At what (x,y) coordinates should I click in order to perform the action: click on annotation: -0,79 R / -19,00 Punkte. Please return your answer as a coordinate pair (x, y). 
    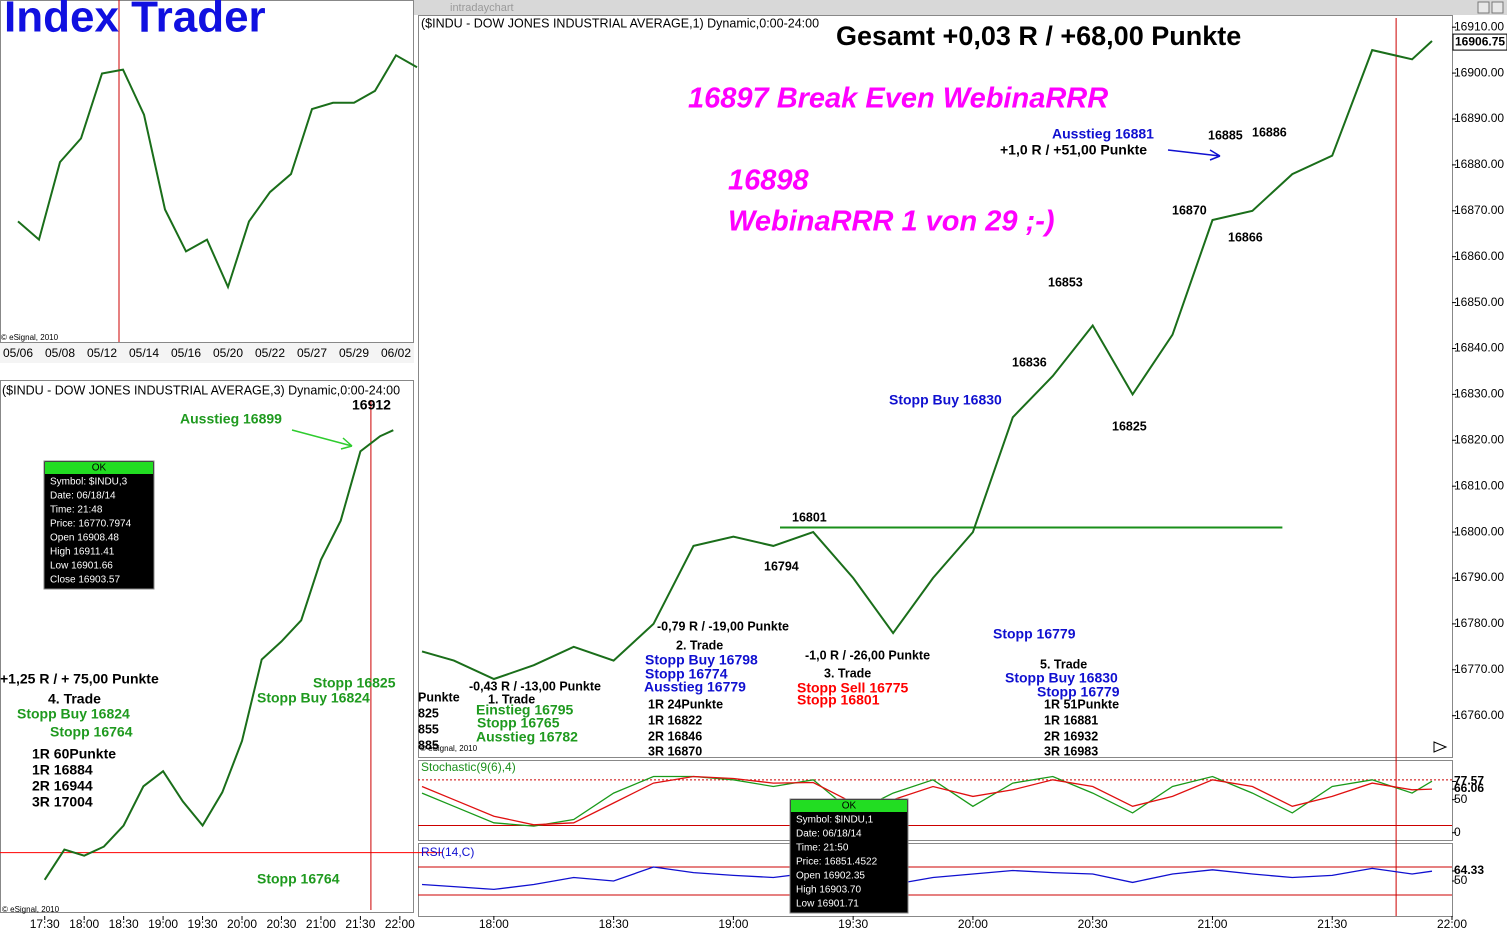
    Looking at the image, I should click on (723, 626).